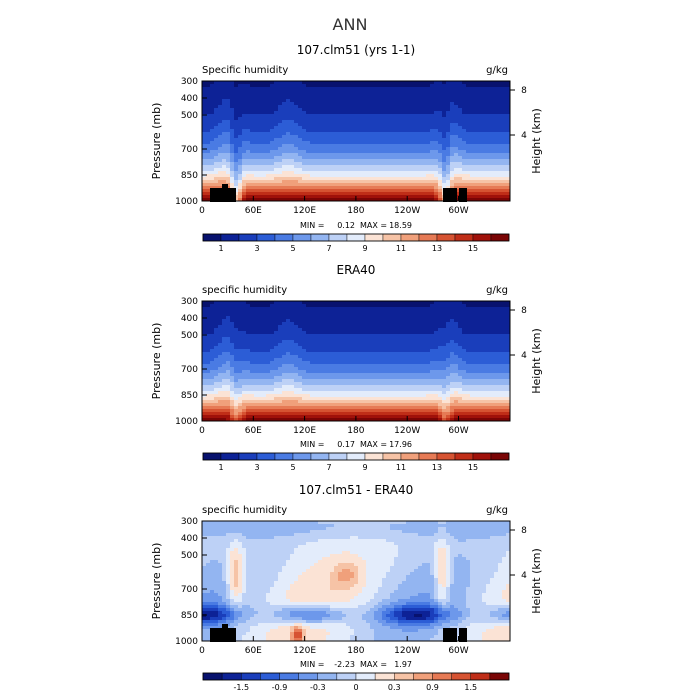  Describe the element at coordinates (245, 70) in the screenshot. I see `panel-subtitle-left: Specific humidity` at that location.